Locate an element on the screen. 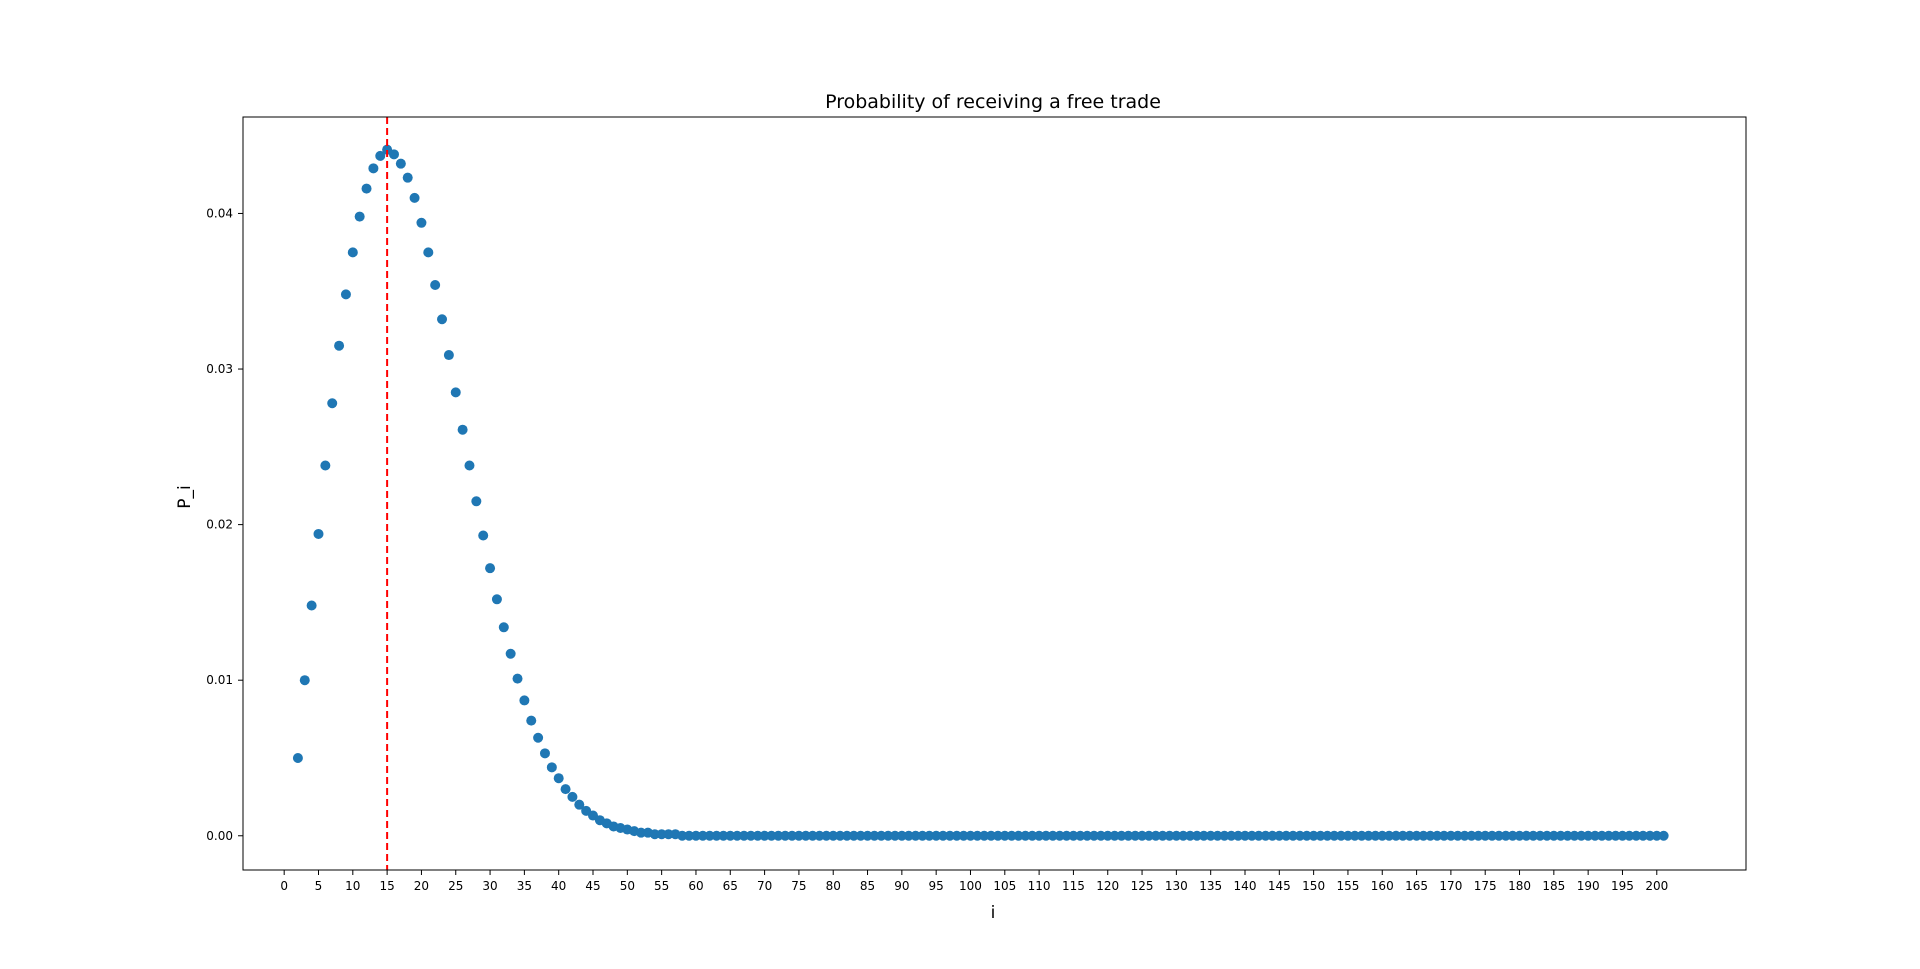 The image size is (1920, 969). y-axis-ticks: 0.00 0.01 0.02 0.03 0.04 is located at coordinates (224, 524).